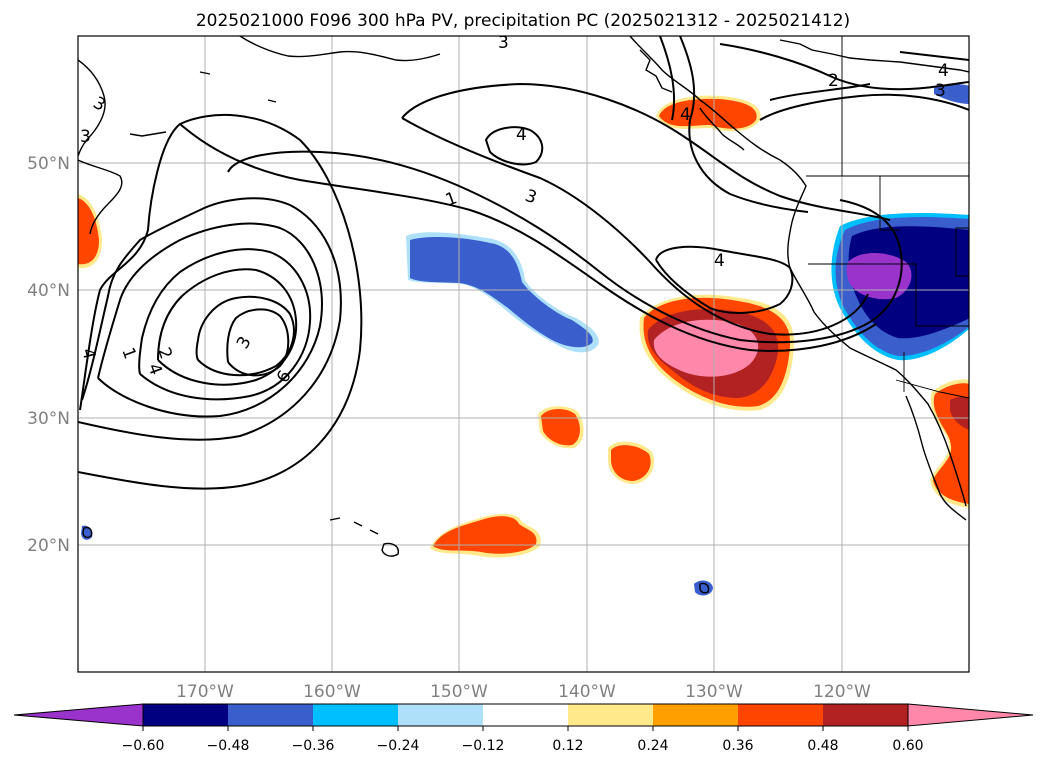  Describe the element at coordinates (822, 746) in the screenshot. I see `colorbar-tick-label: 0.48` at that location.